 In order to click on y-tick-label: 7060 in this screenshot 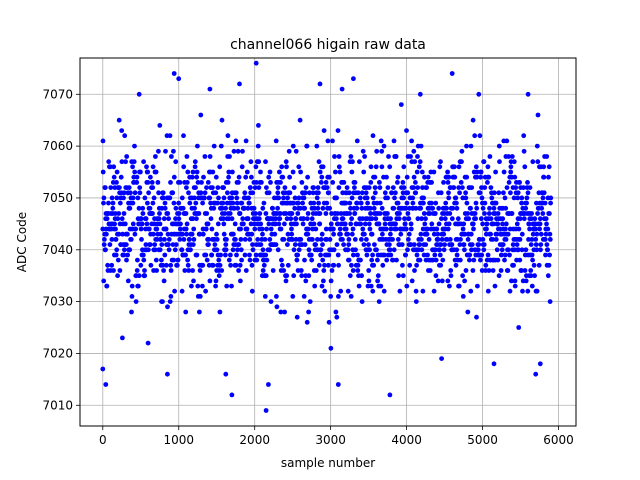, I will do `click(57, 146)`.